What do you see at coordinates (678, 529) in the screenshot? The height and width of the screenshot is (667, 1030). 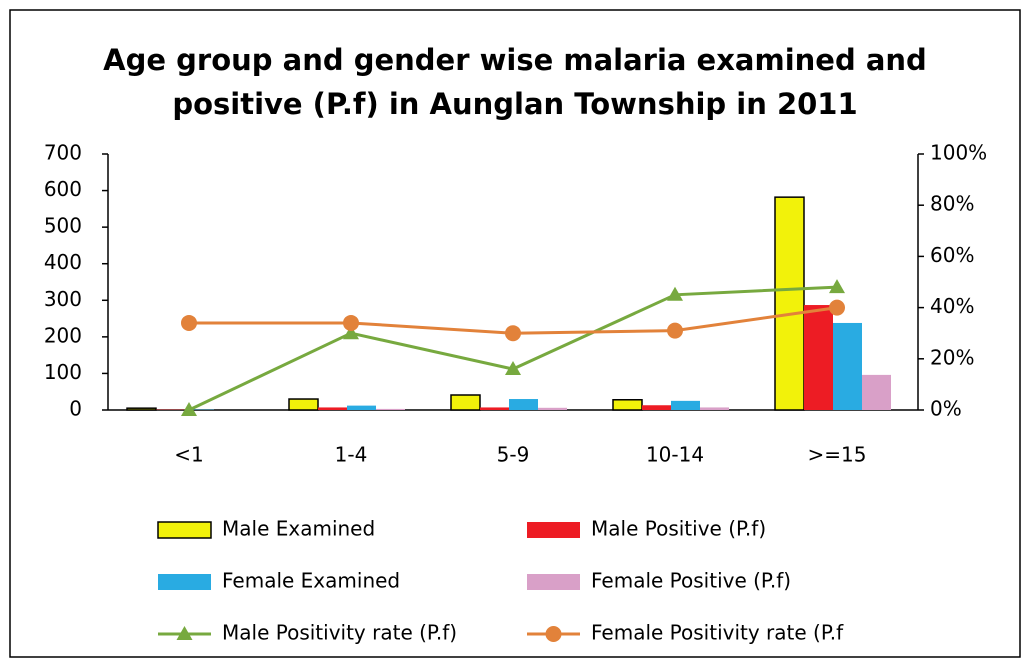 I see `legend-label: Male Positive (P.f)` at bounding box center [678, 529].